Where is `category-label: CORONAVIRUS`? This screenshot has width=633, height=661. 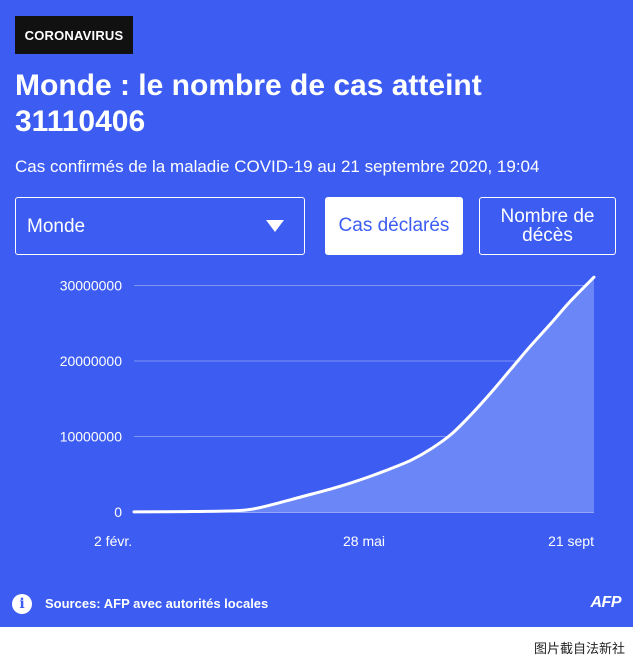
category-label: CORONAVIRUS is located at coordinates (74, 35).